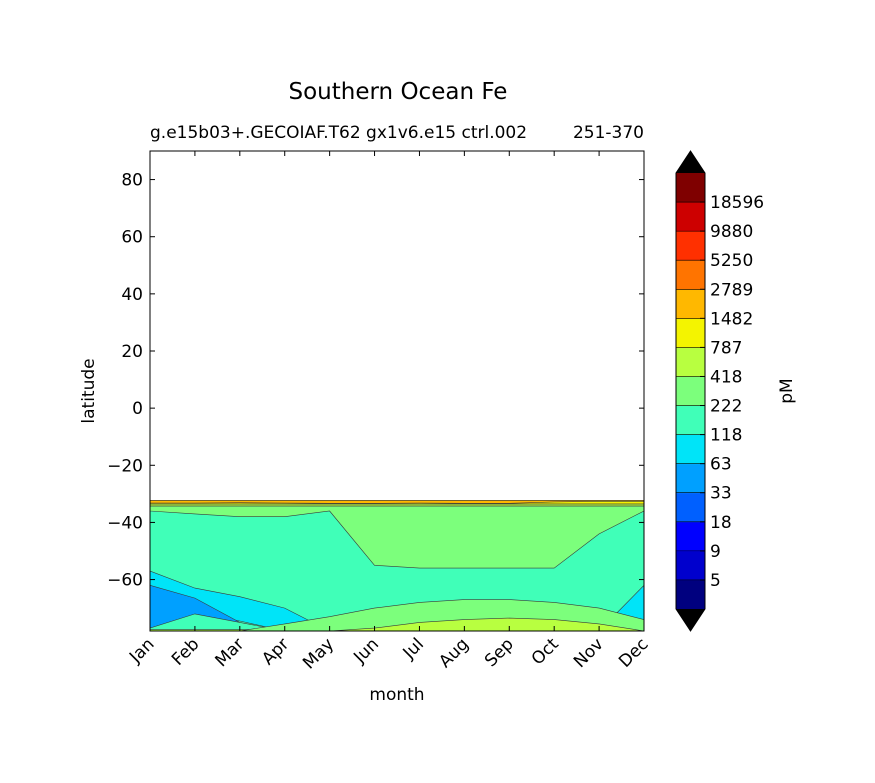 This screenshot has width=875, height=783. What do you see at coordinates (608, 133) in the screenshot?
I see `chart-subtitle-right: 251-370` at bounding box center [608, 133].